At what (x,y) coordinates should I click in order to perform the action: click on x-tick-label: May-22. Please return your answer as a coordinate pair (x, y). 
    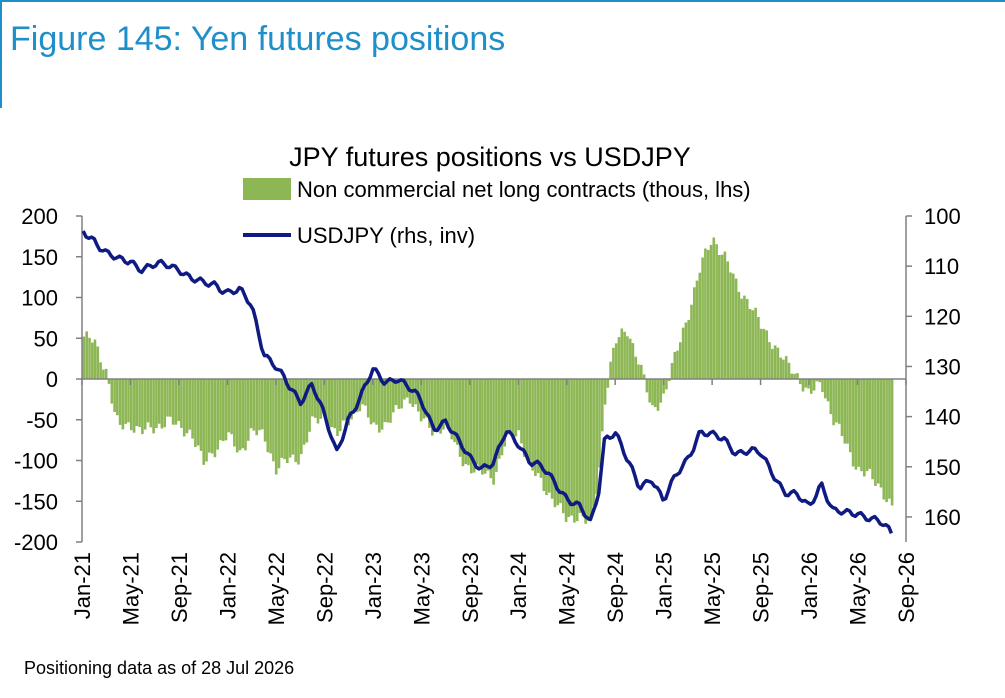
    Looking at the image, I should click on (276, 588).